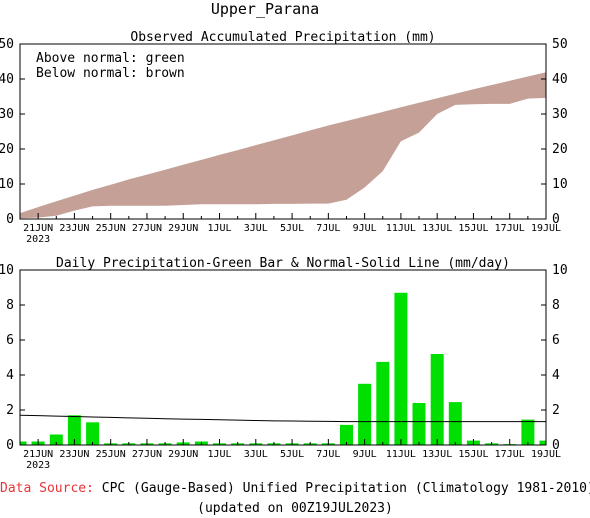  What do you see at coordinates (265, 9) in the screenshot?
I see `page-title: Upper_Parana` at bounding box center [265, 9].